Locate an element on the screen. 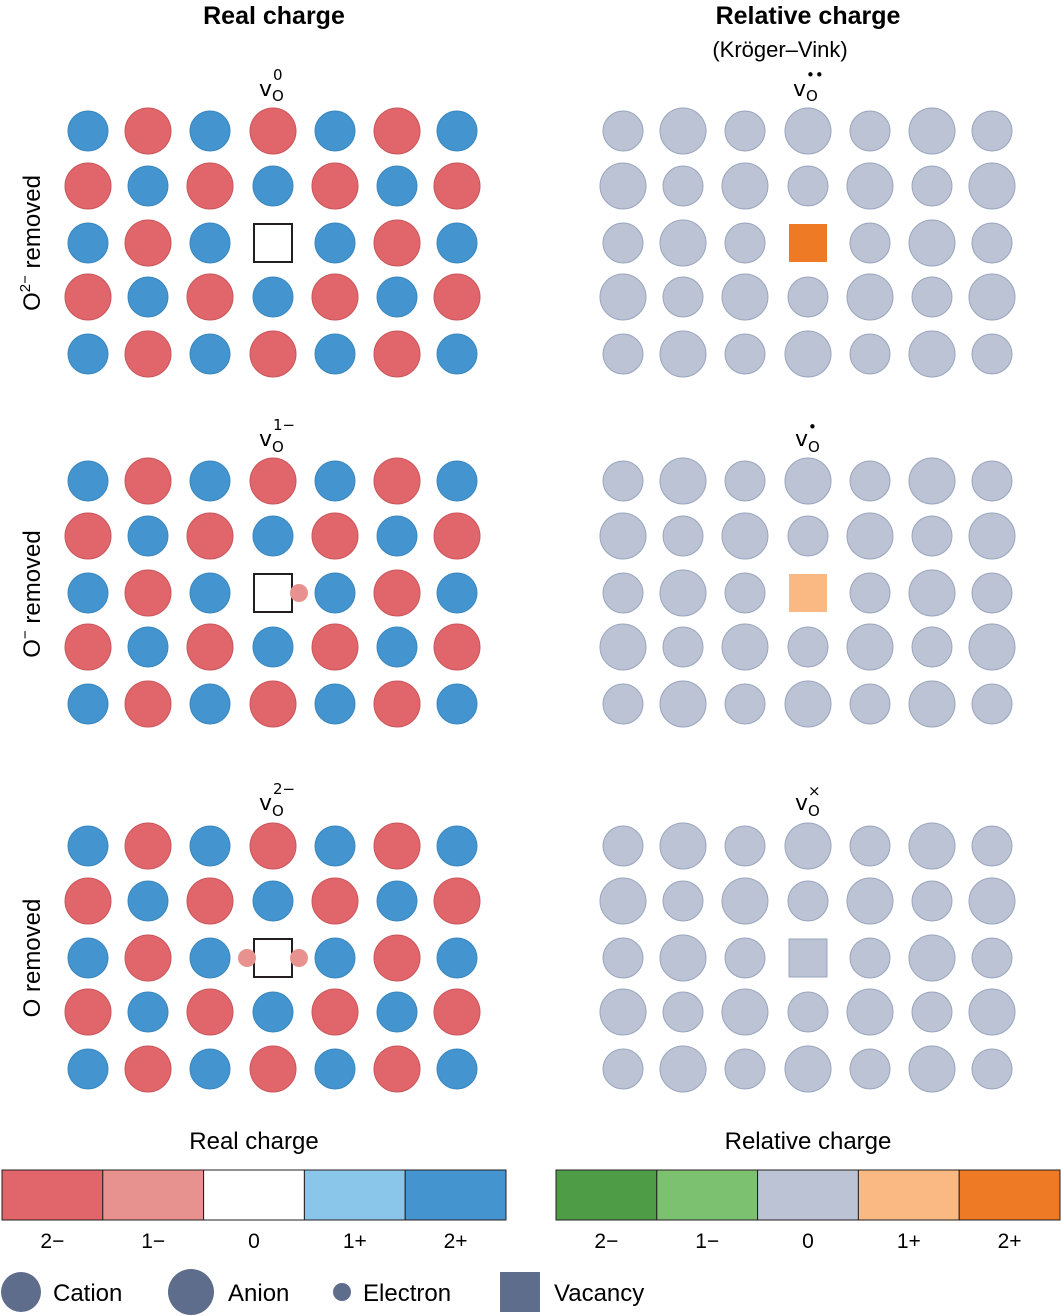 This screenshot has height=1316, width=1061. row-label-o-removed: O removed is located at coordinates (32, 958).